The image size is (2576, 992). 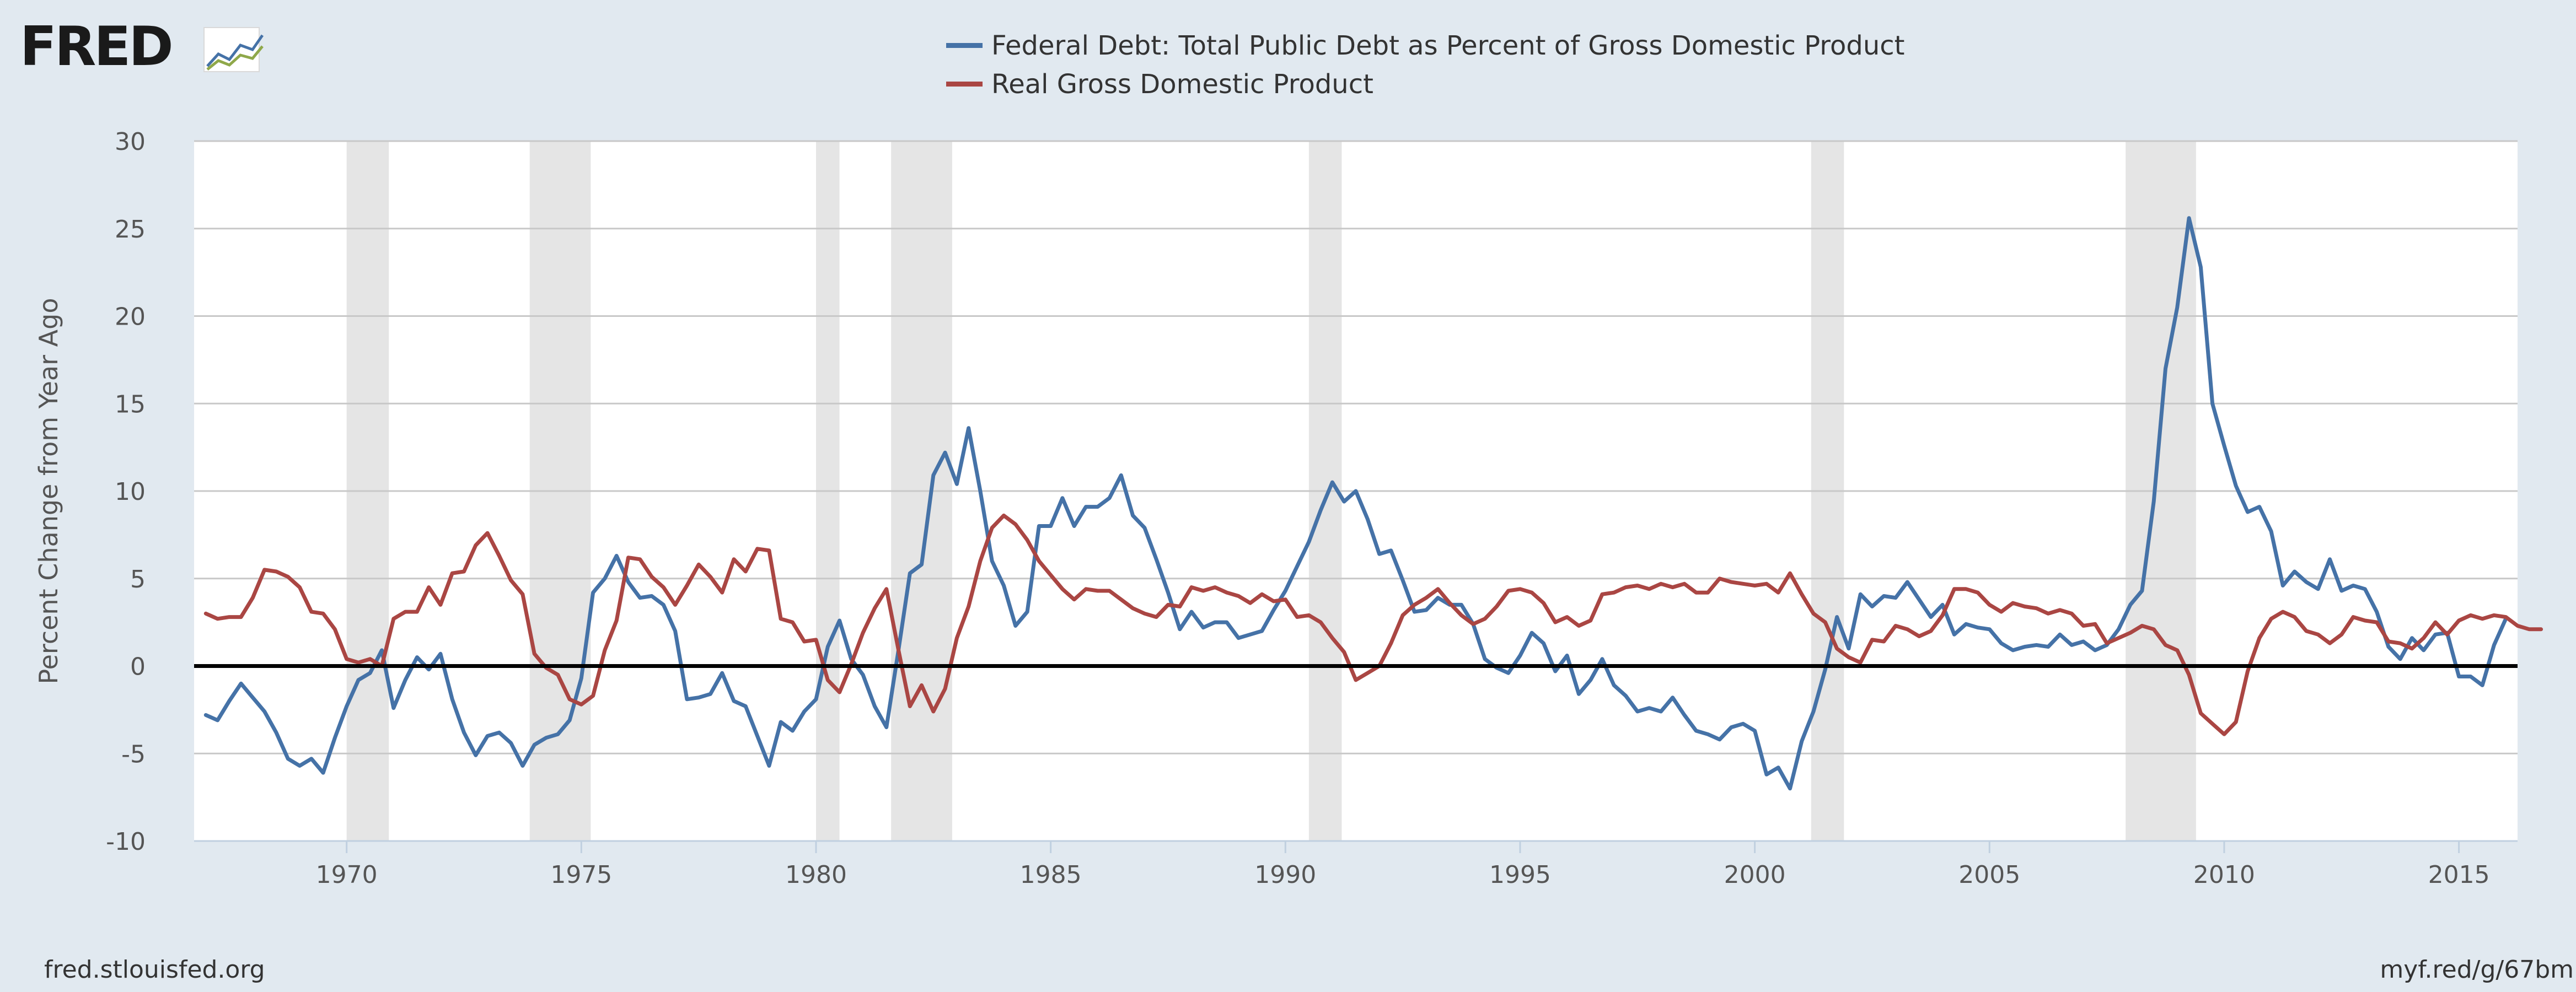 What do you see at coordinates (2224, 875) in the screenshot?
I see `x-tick-label: 2010` at bounding box center [2224, 875].